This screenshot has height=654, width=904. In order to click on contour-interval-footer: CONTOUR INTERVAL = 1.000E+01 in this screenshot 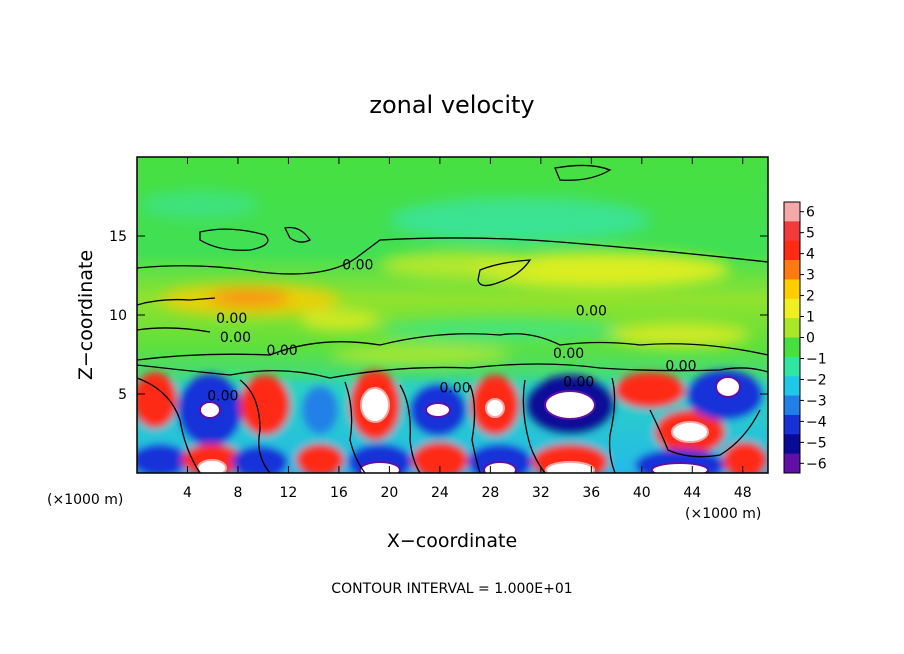, I will do `click(451, 589)`.